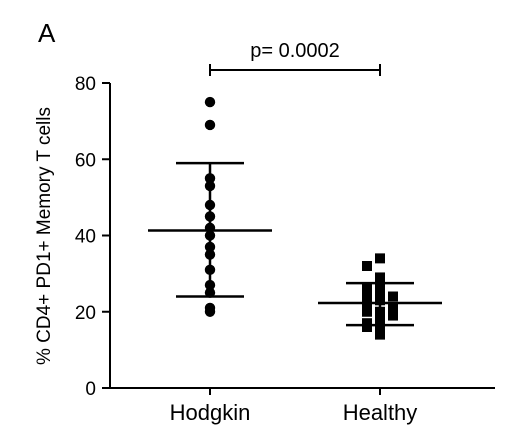 Image resolution: width=520 pixels, height=436 pixels. I want to click on x-category-label: Healthy, so click(380, 412).